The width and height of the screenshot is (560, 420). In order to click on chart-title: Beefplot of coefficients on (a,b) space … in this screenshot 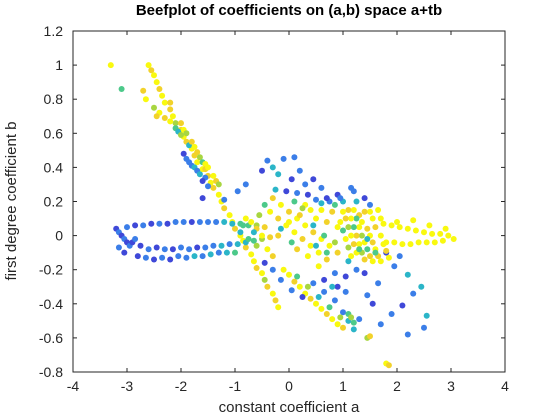, I will do `click(289, 10)`.